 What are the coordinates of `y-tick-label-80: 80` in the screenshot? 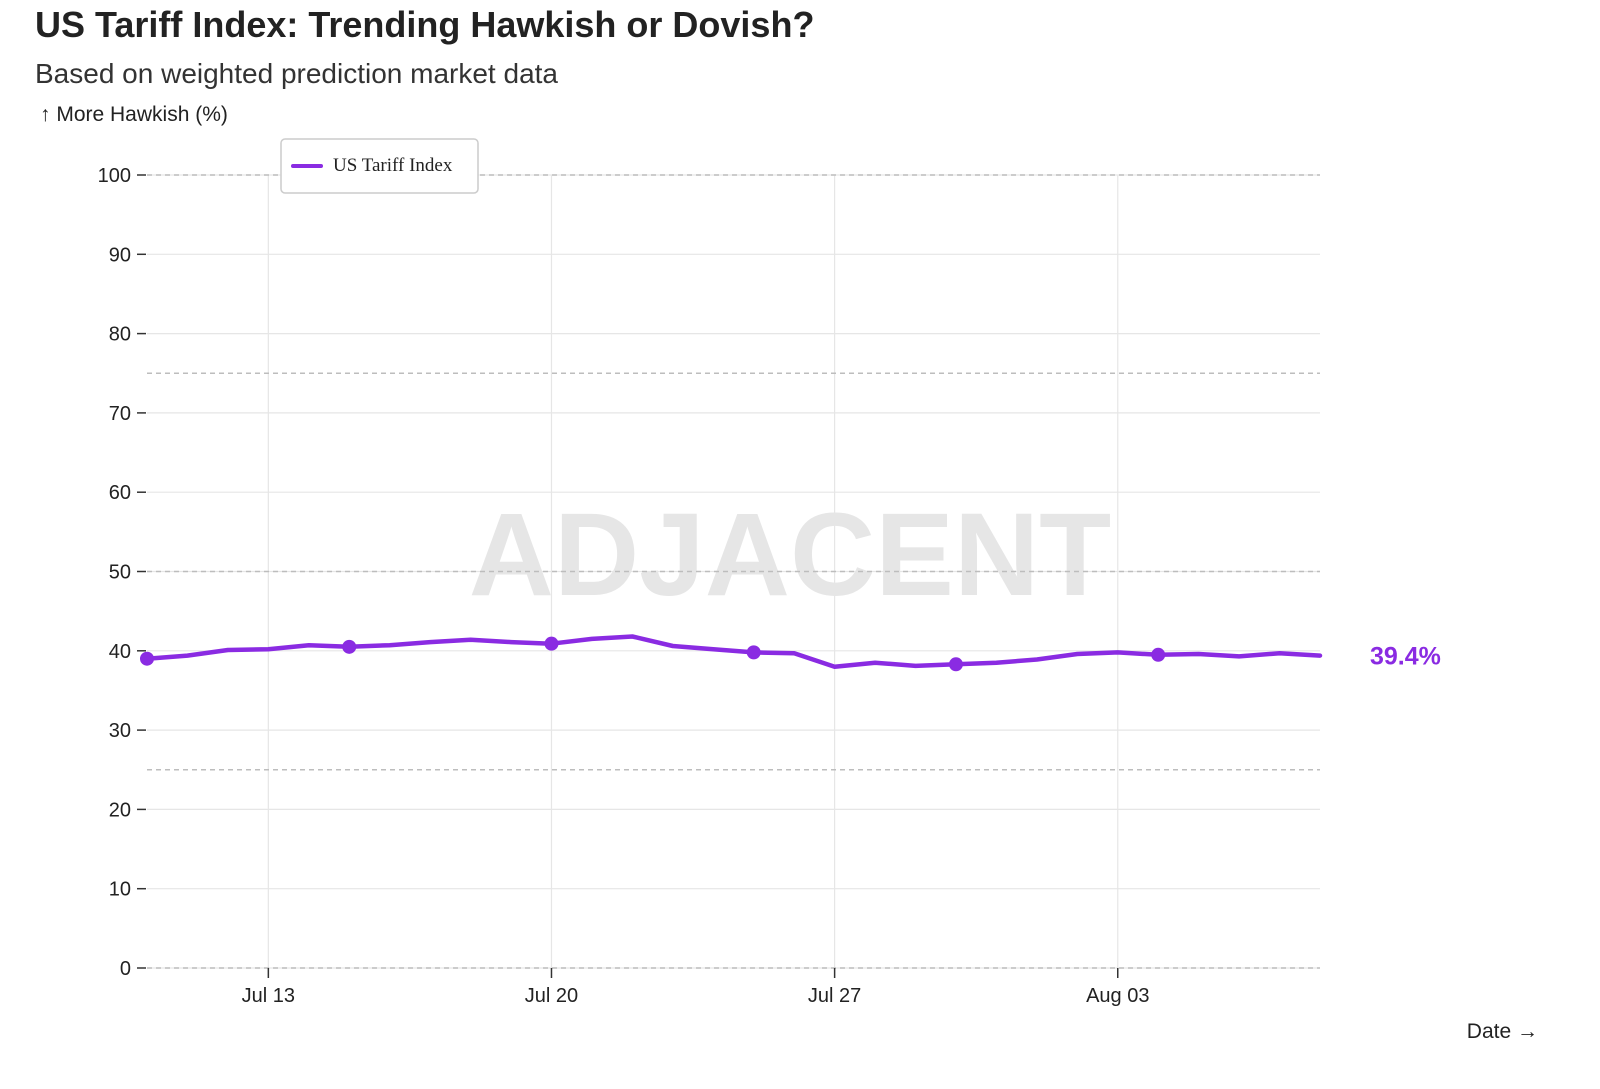 It's located at (120, 335).